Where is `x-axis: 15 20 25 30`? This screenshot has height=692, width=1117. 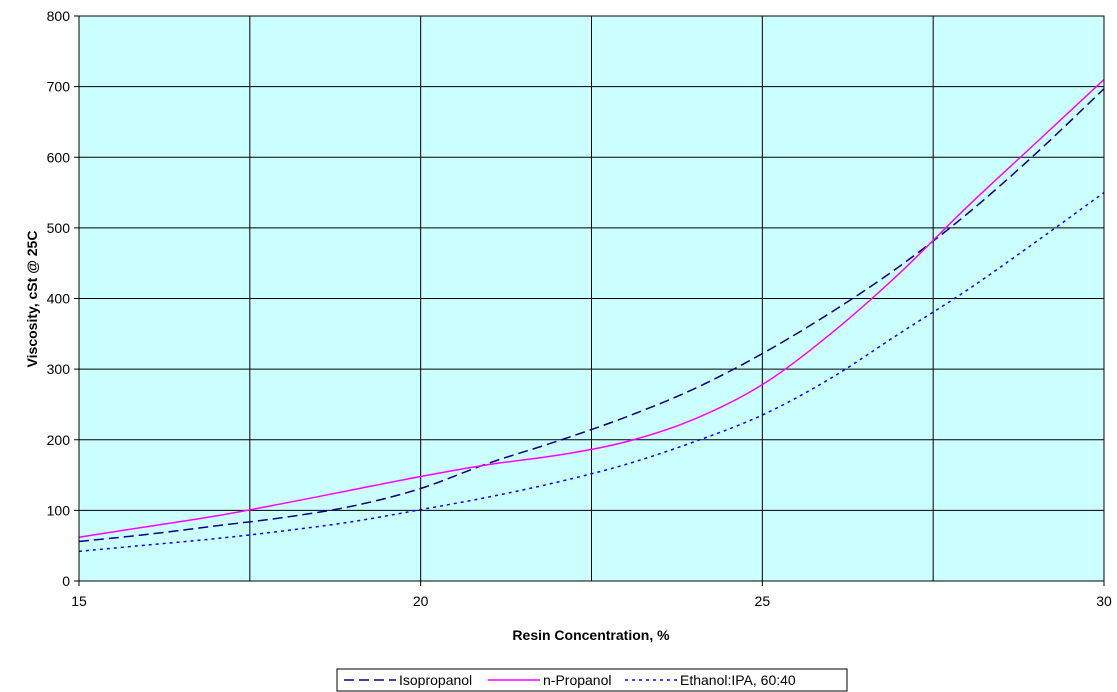 x-axis: 15 20 25 30 is located at coordinates (591, 595).